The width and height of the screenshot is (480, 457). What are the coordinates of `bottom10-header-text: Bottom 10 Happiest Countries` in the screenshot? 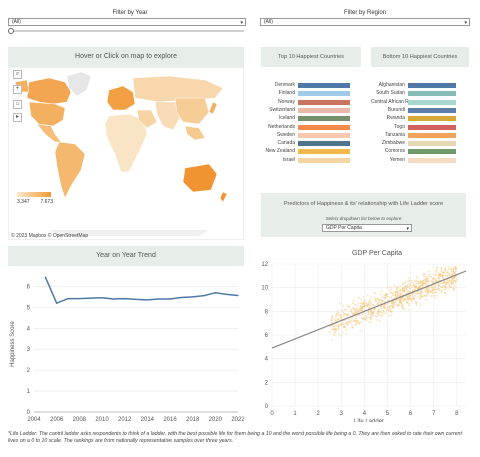 It's located at (420, 57).